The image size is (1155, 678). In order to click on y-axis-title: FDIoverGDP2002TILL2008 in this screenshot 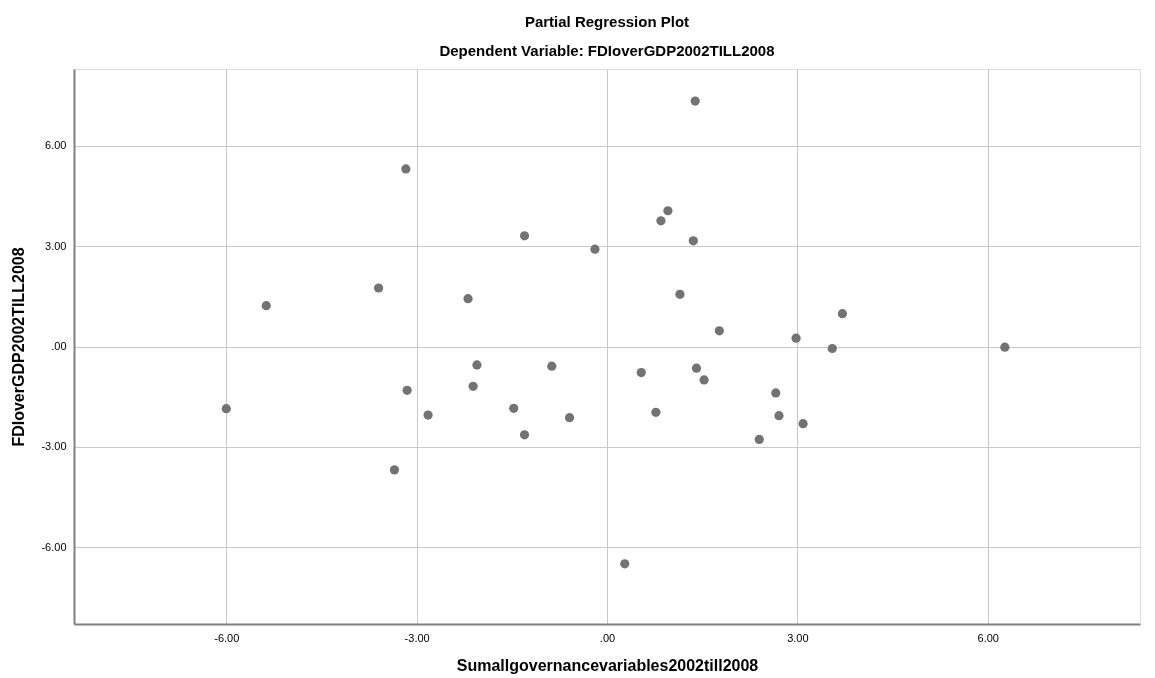, I will do `click(19, 347)`.